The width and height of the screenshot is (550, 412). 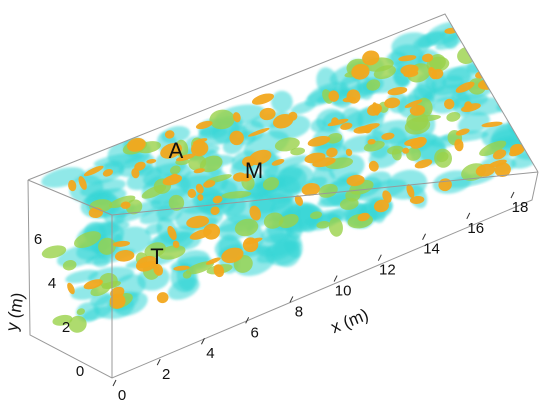 What do you see at coordinates (475, 228) in the screenshot?
I see `x-tick-label: 16` at bounding box center [475, 228].